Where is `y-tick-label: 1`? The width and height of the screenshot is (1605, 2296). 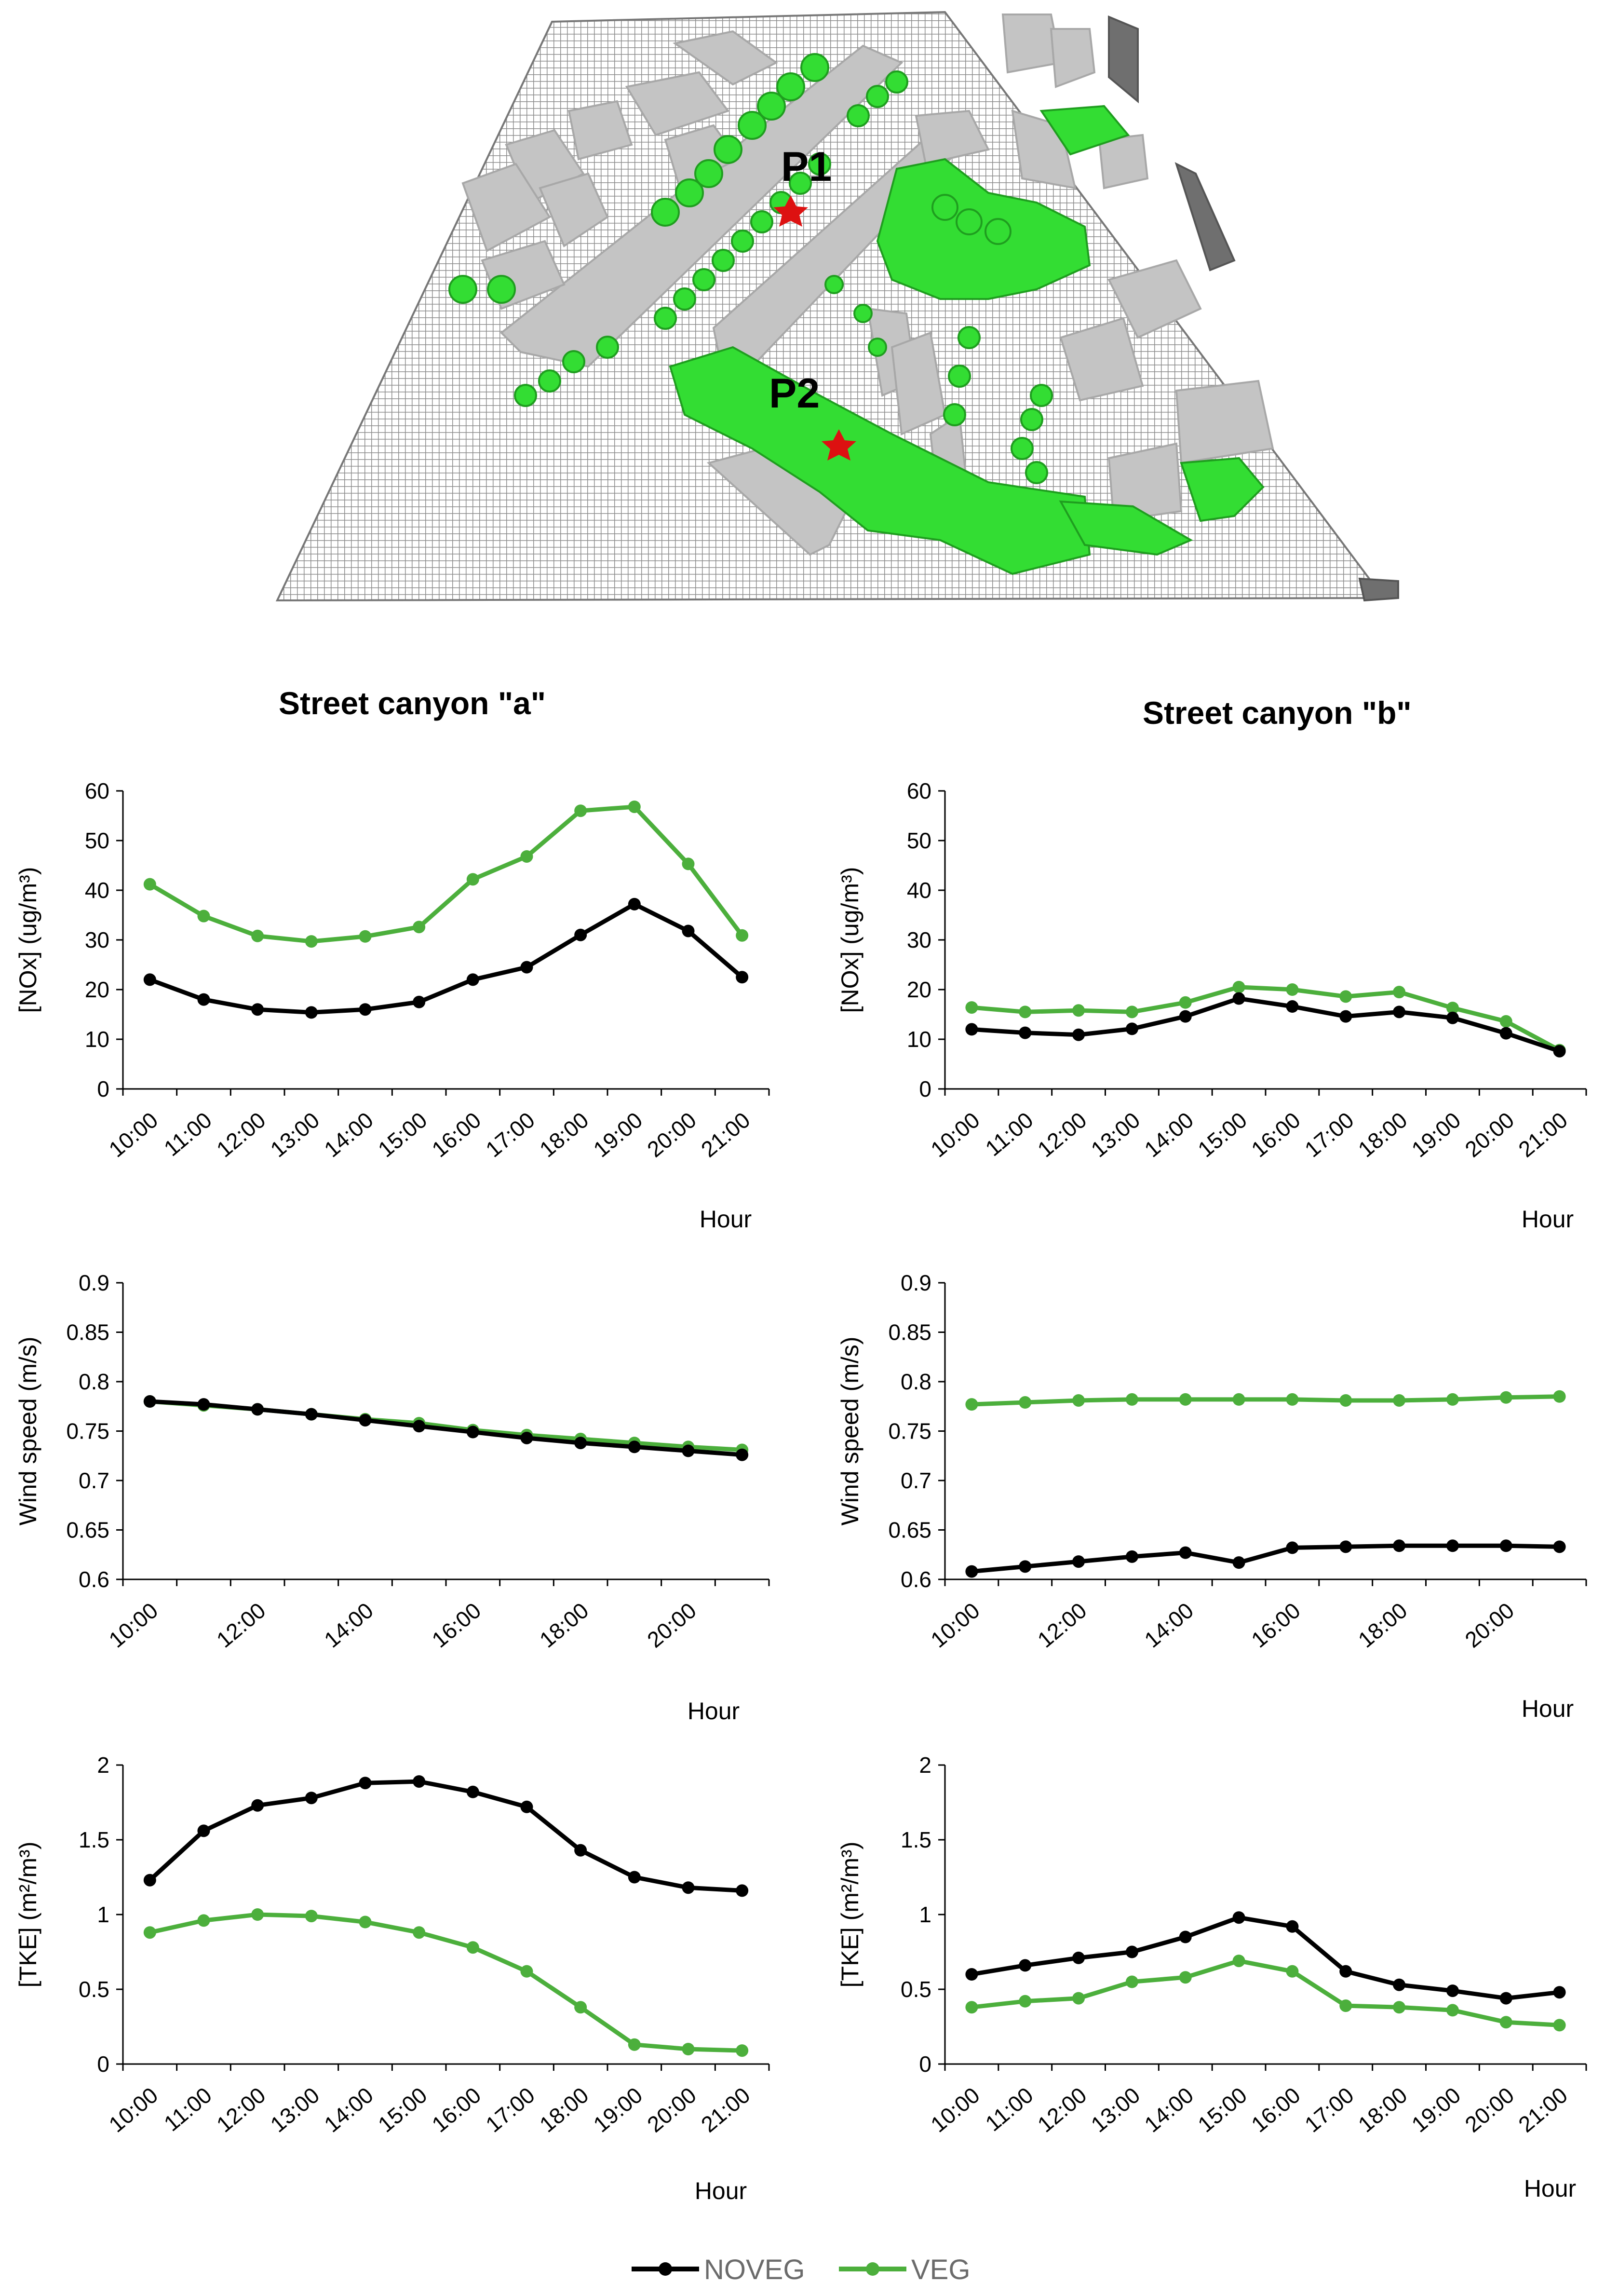 y-tick-label: 1 is located at coordinates (103, 1914).